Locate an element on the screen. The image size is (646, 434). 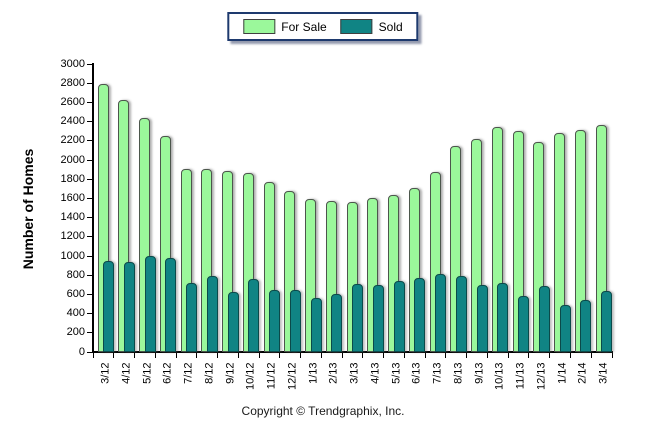
x-axis-label-10-13: 10/13 is located at coordinates (499, 376).